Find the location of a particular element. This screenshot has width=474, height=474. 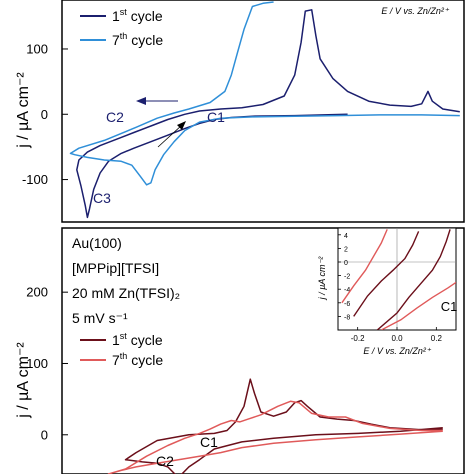

inset-x-axis-label: E / V vs. Zn/Zn²⁺ is located at coordinates (397, 351).